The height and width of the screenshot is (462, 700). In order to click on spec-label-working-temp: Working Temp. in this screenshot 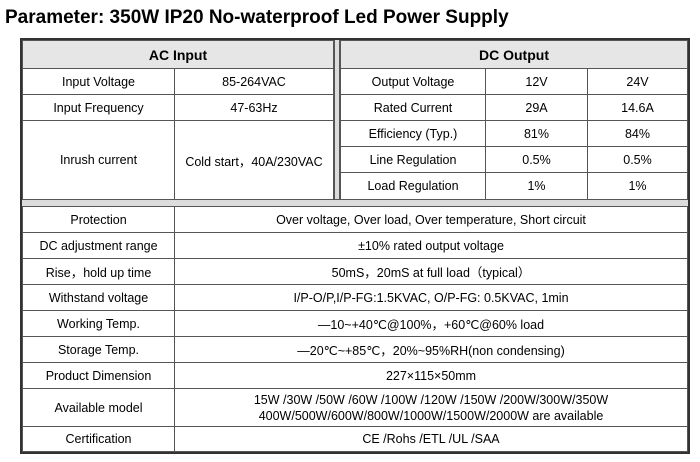, I will do `click(98, 323)`.